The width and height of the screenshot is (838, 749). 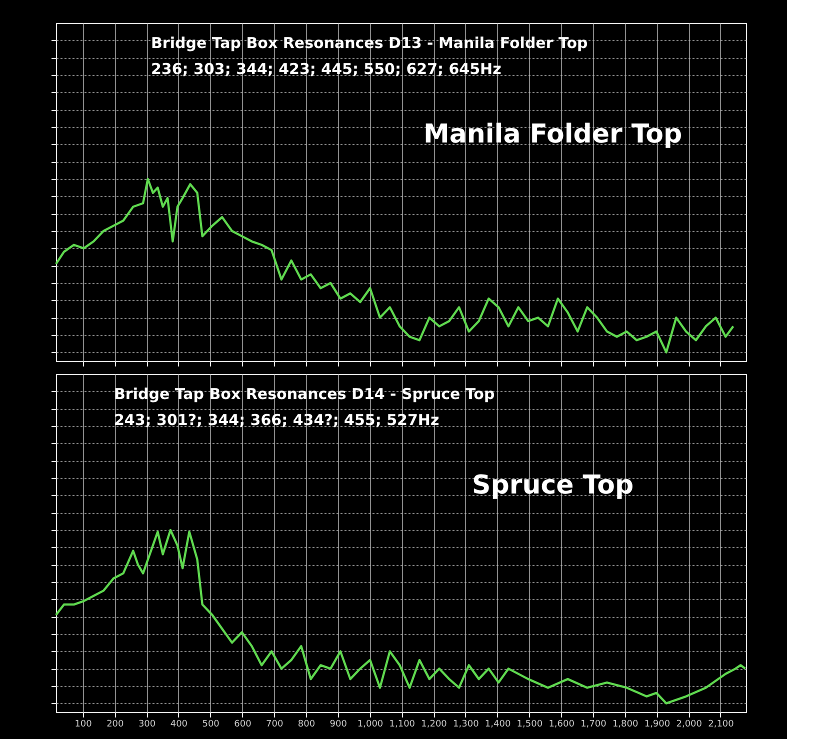 I want to click on x-tick-label: 300, so click(x=147, y=725).